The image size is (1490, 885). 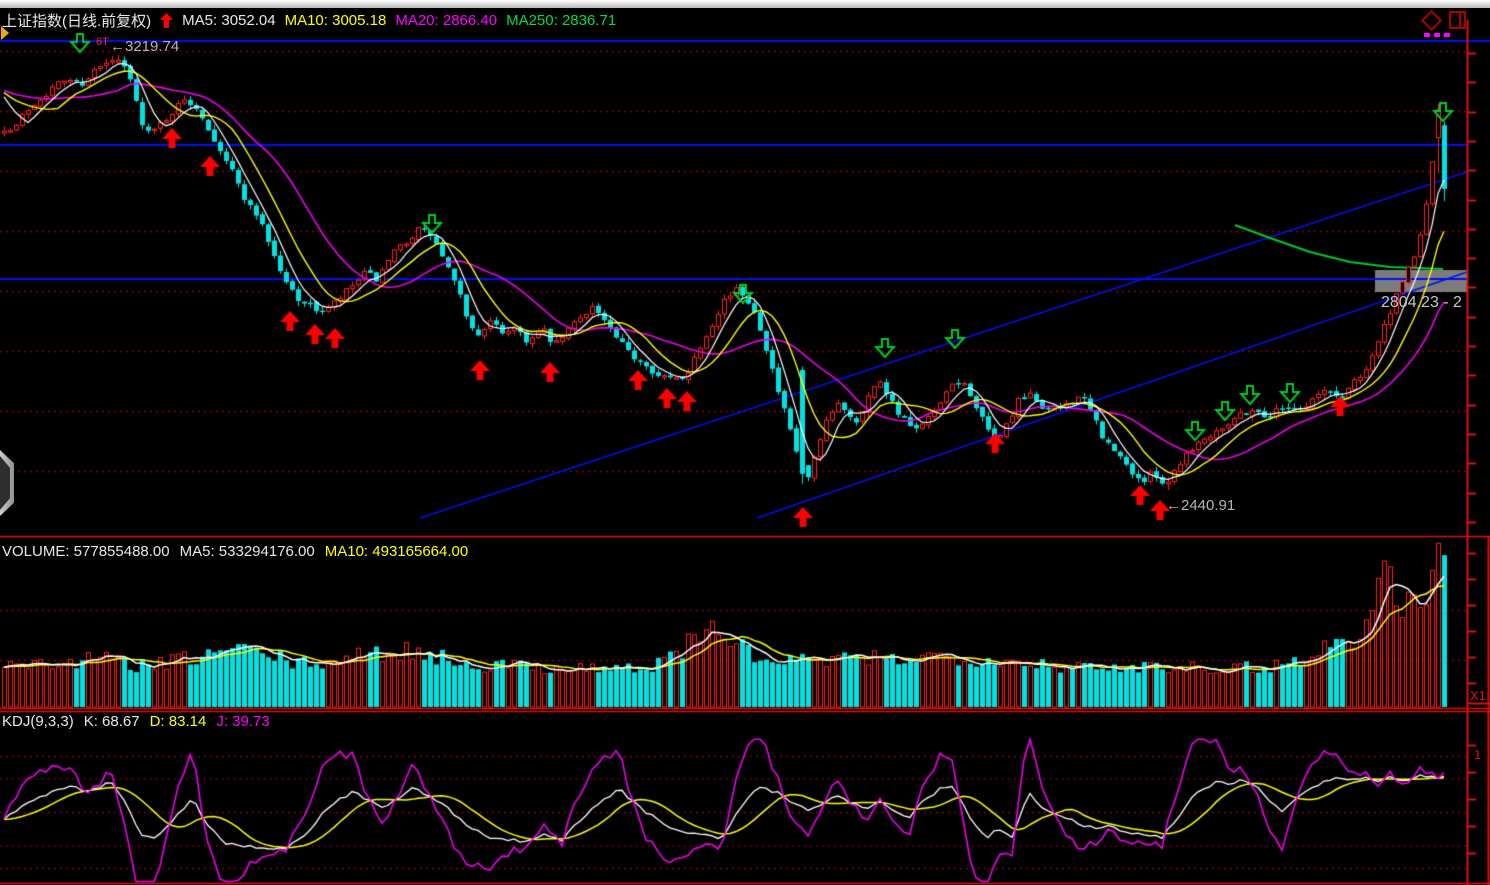 What do you see at coordinates (1478, 695) in the screenshot?
I see `volume-axis-multiplier: X1` at bounding box center [1478, 695].